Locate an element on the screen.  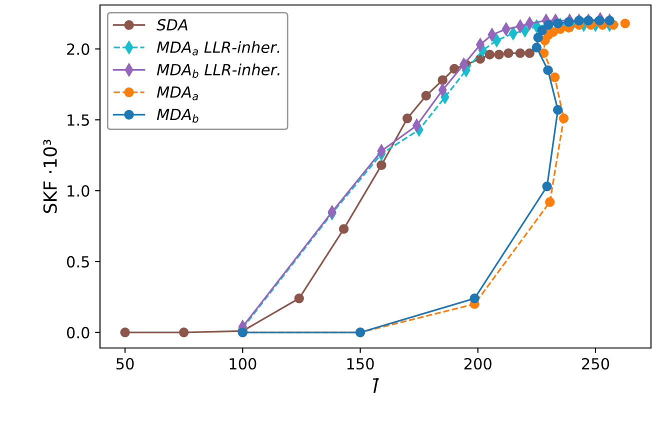
legend-label: MDA$_{b}$ is located at coordinates (177, 115).